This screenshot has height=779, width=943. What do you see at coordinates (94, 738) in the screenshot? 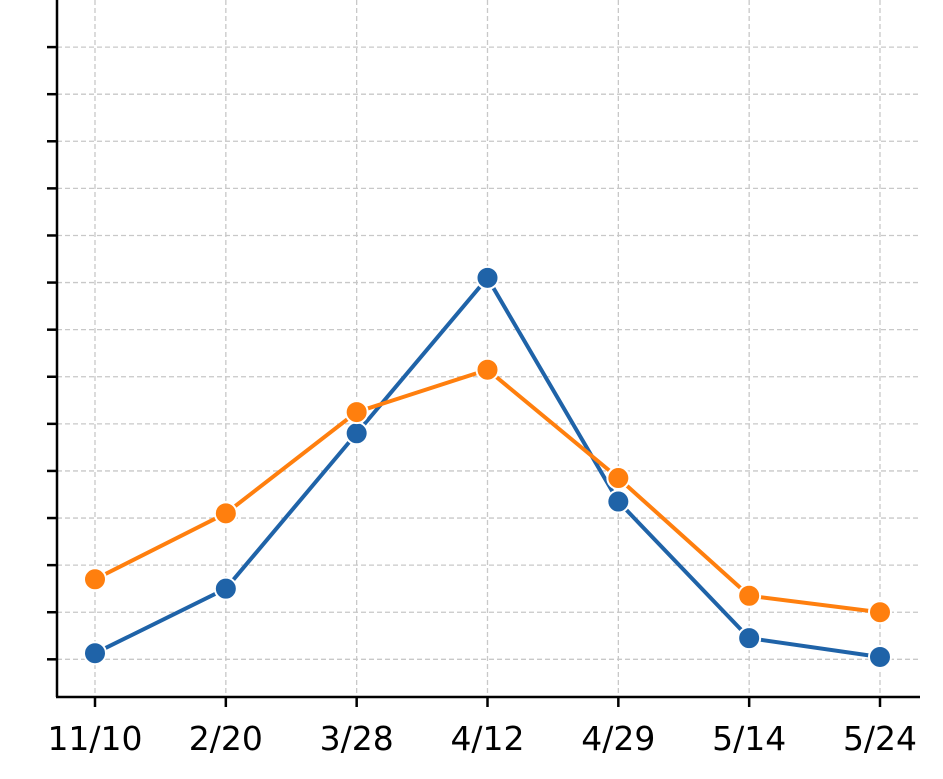
I see `x-tick-label: 11/10` at bounding box center [94, 738].